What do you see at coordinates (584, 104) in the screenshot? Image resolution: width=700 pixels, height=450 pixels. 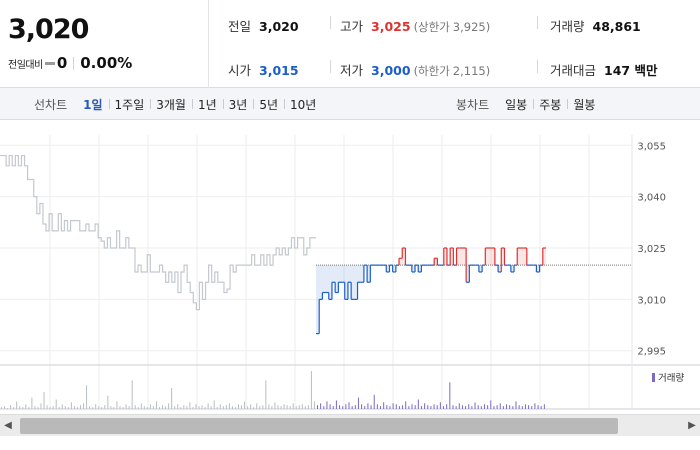 I see `candle-tab-monthly: 월봉` at bounding box center [584, 104].